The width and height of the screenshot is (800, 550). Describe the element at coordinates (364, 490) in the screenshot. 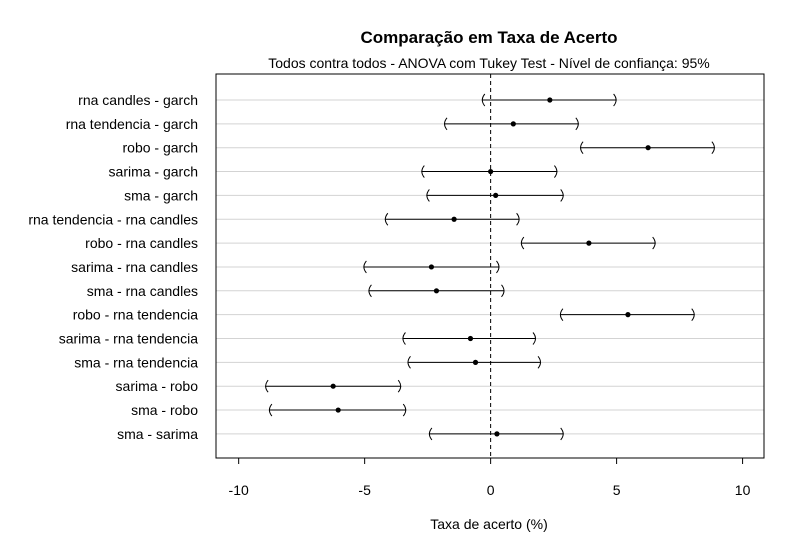

I see `x-tick-label: -5` at that location.